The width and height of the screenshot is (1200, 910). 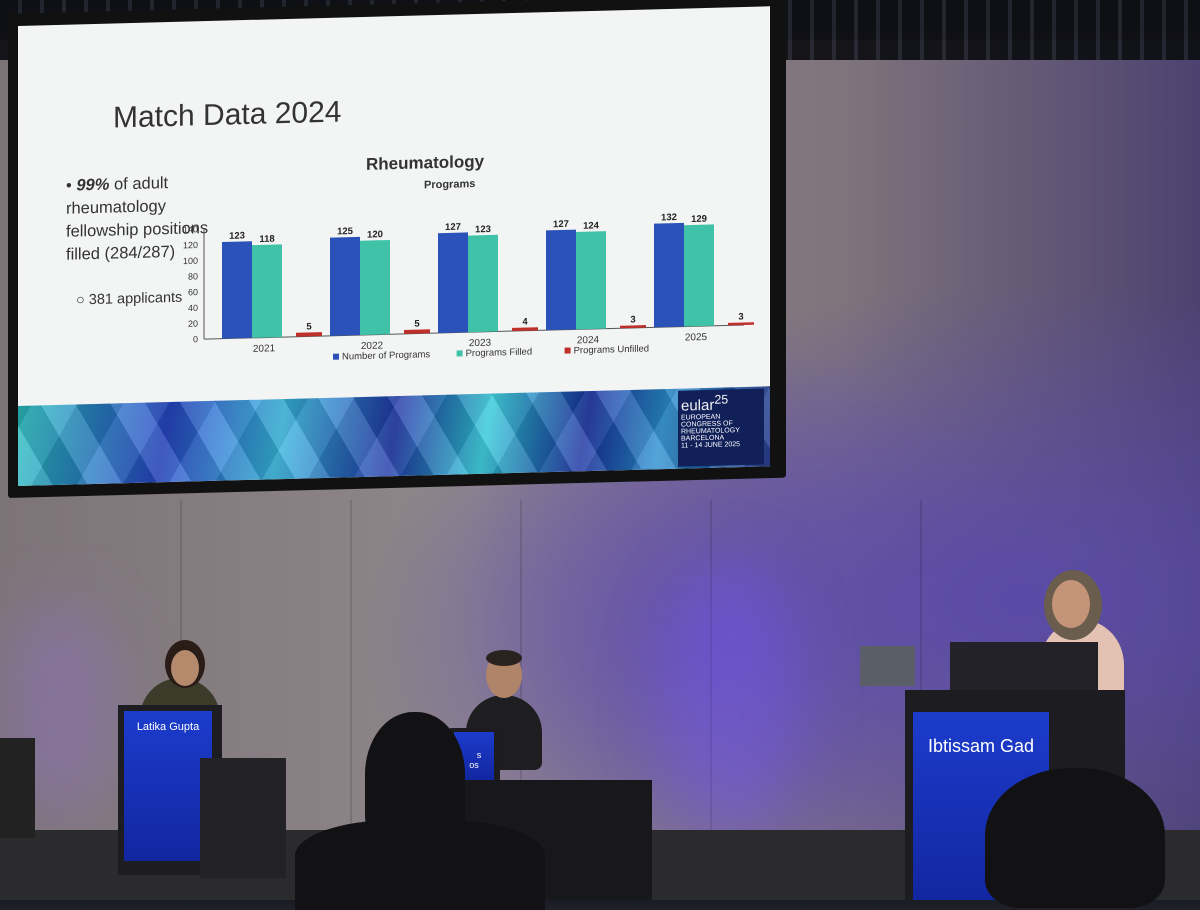 I want to click on name-sign-left: Latika Gupta, so click(x=168, y=786).